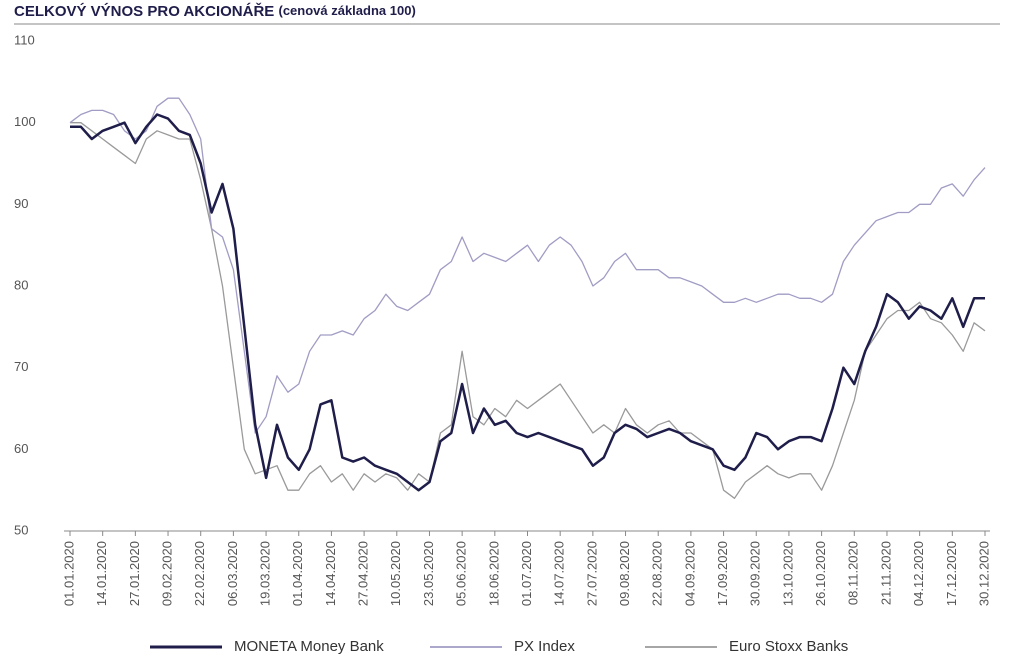 This screenshot has height=659, width=1014. Describe the element at coordinates (395, 573) in the screenshot. I see `x-tick-label: 10.05.2020` at that location.